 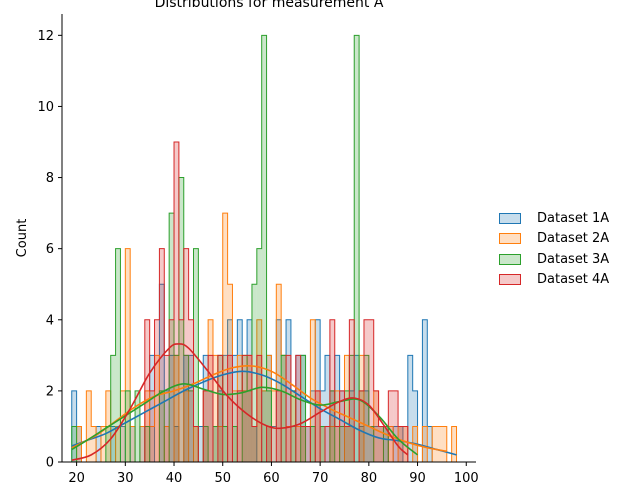 I want to click on legend-label: Dataset 1A, so click(x=573, y=218).